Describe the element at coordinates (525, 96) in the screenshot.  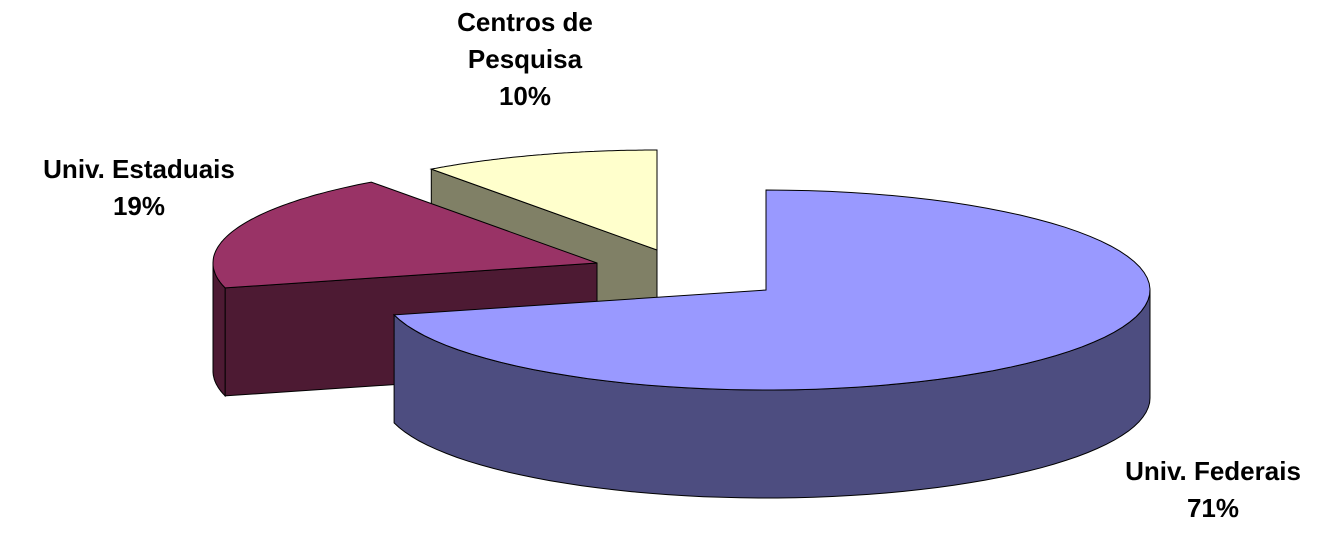
I see `value-label: 10%` at that location.